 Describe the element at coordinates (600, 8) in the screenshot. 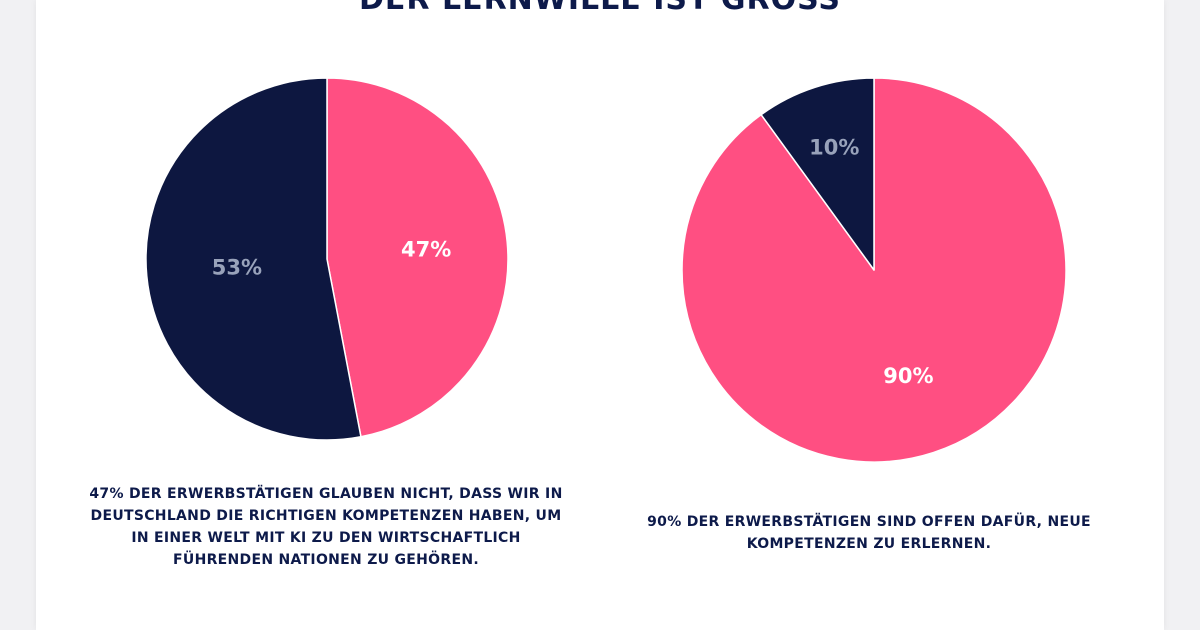

I see `page-title: DER LERNWILLE IST GROSS` at that location.